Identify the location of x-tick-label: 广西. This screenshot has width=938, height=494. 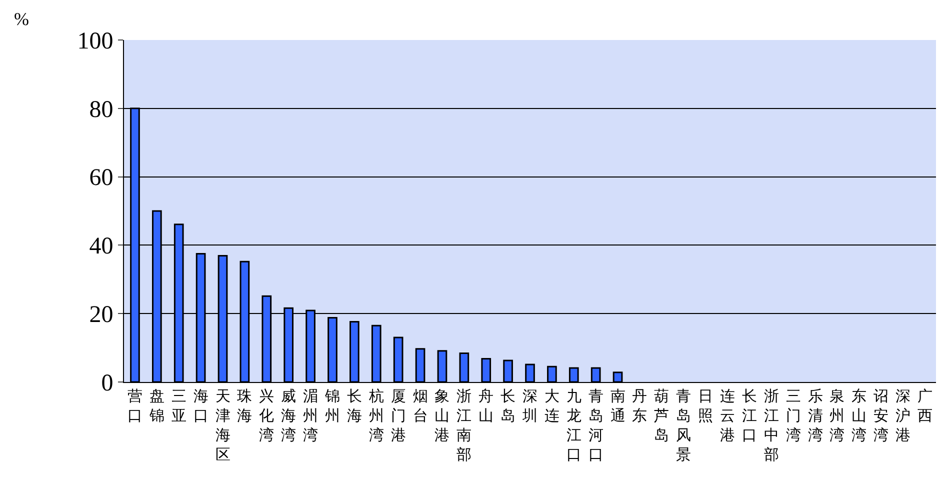
(925, 405).